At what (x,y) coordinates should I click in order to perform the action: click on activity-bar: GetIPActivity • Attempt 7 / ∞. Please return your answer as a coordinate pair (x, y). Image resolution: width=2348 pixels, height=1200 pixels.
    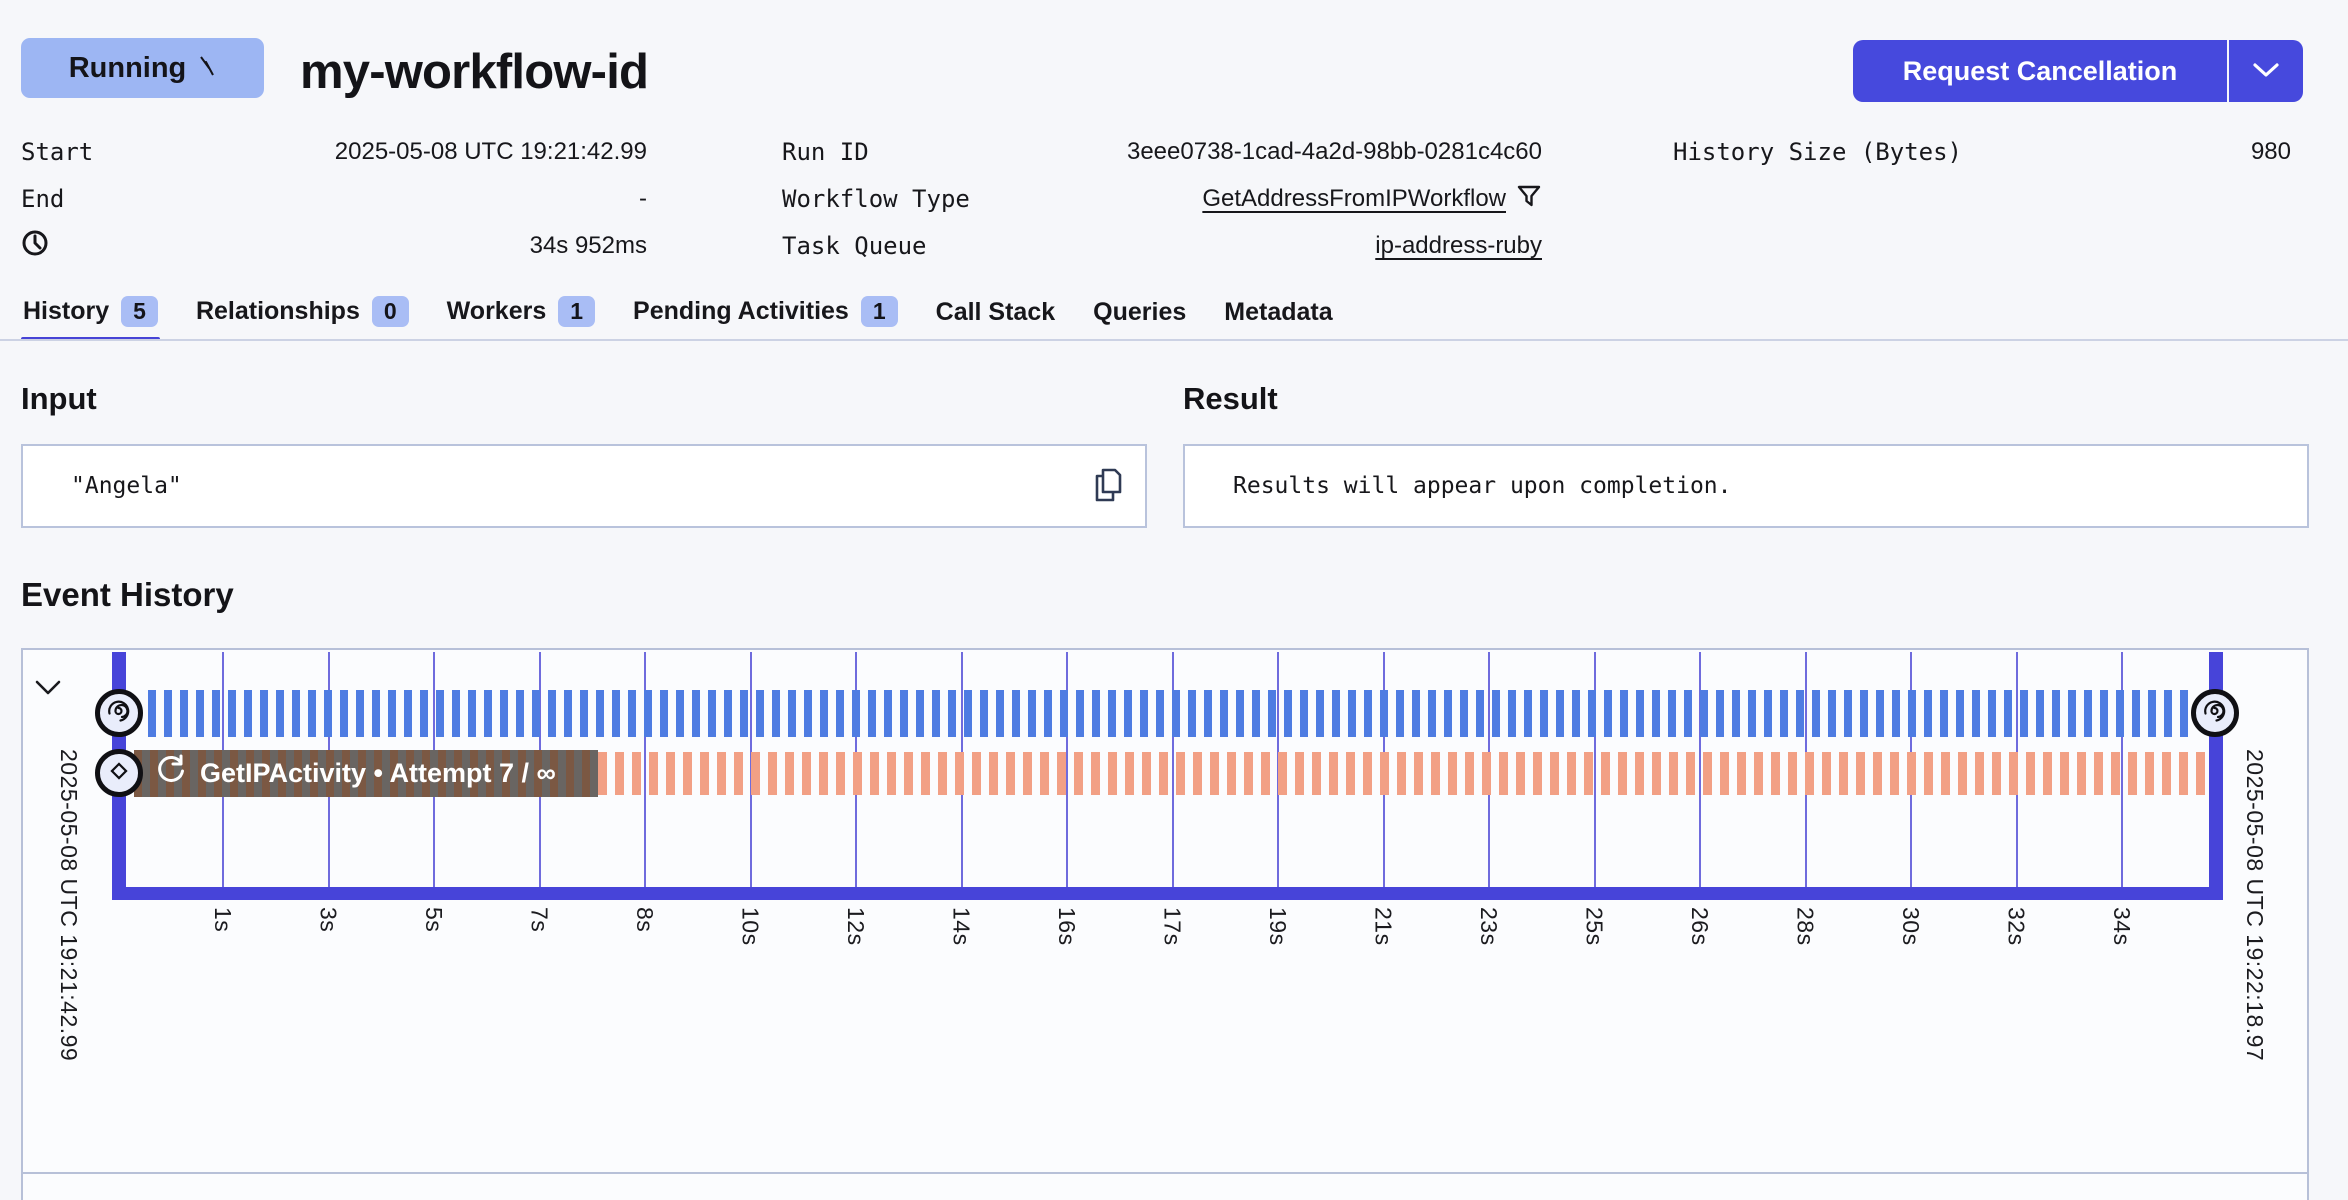
    Looking at the image, I should click on (366, 773).